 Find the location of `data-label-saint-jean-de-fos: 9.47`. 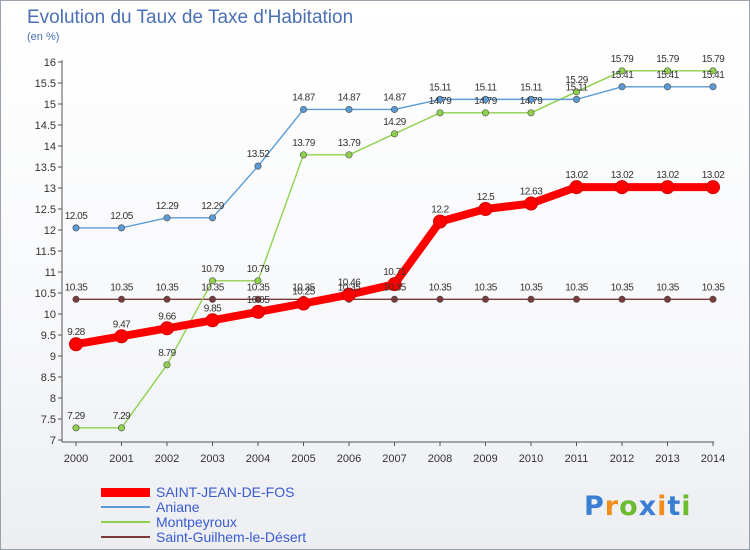

data-label-saint-jean-de-fos: 9.47 is located at coordinates (122, 324).